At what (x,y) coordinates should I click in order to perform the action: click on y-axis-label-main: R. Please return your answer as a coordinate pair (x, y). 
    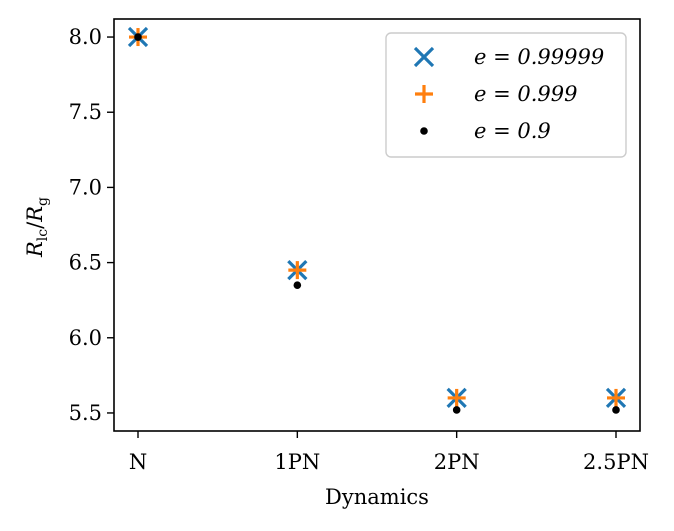
    Looking at the image, I should click on (35, 249).